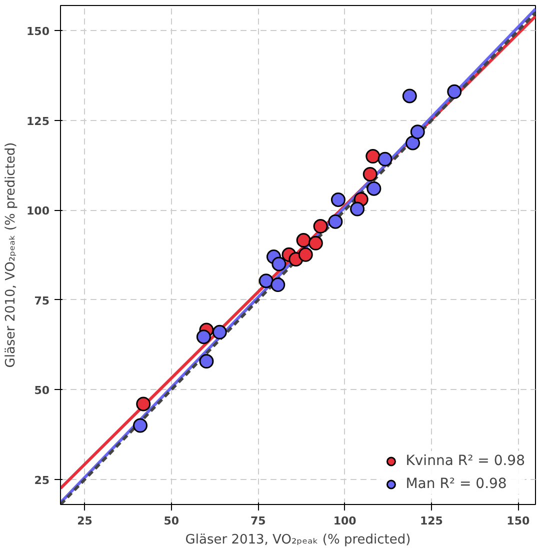  What do you see at coordinates (431, 521) in the screenshot?
I see `x-tick-label: 125` at bounding box center [431, 521].